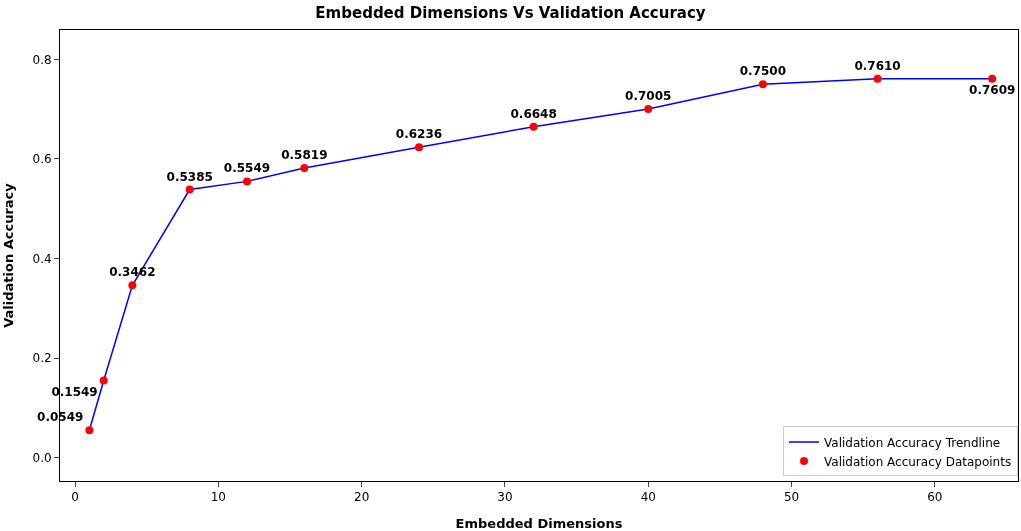 This screenshot has width=1021, height=531. I want to click on y-tick-label: 0.4, so click(42, 258).